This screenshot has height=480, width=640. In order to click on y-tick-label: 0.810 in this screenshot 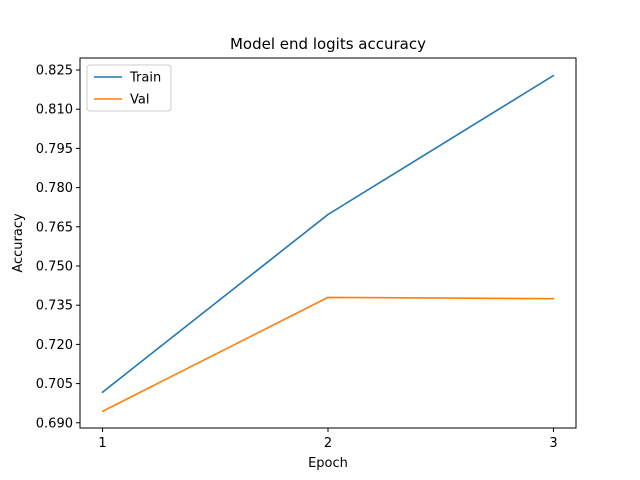, I will do `click(54, 110)`.